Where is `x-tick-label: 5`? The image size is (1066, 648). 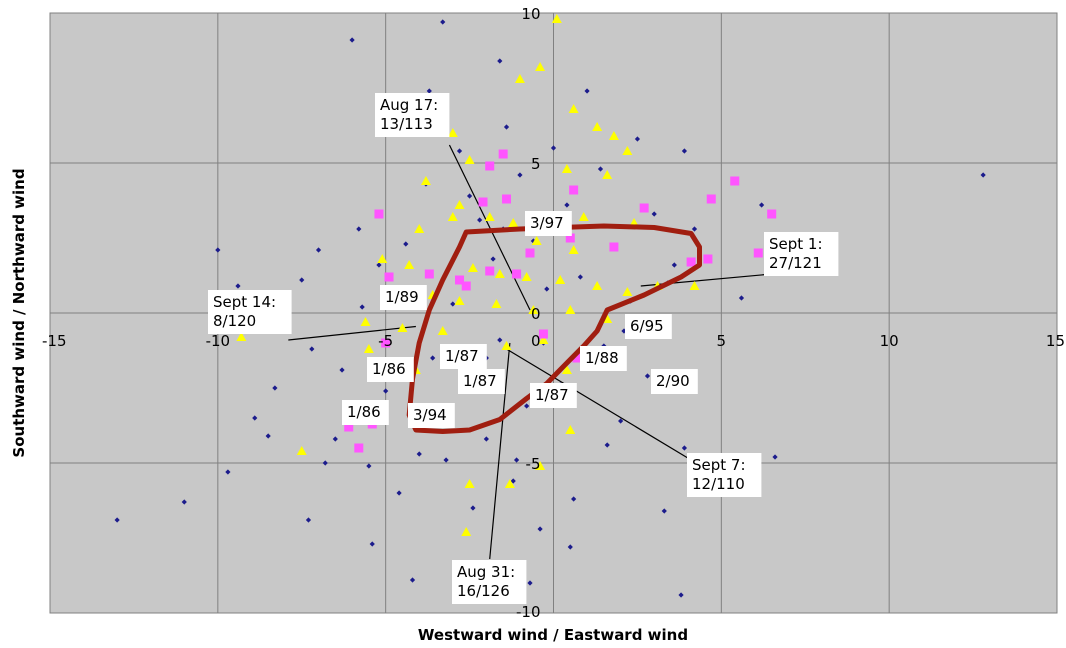
x-tick-label: 5 is located at coordinates (722, 341).